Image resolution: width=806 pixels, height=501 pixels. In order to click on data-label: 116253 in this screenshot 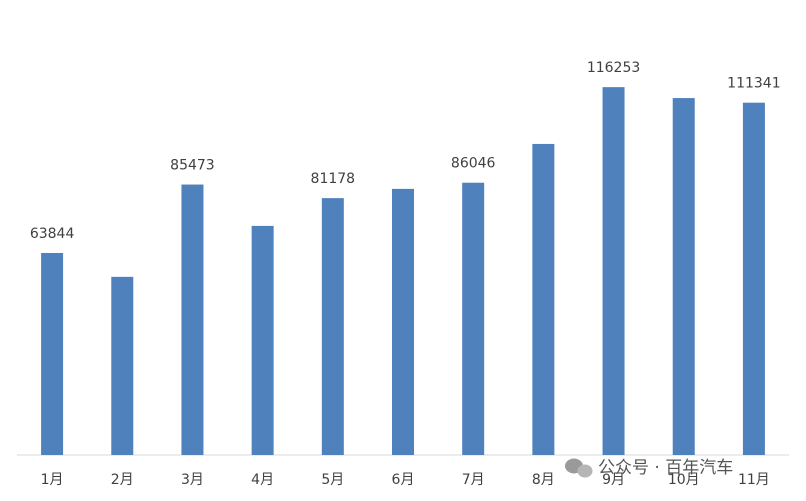, I will do `click(613, 68)`.